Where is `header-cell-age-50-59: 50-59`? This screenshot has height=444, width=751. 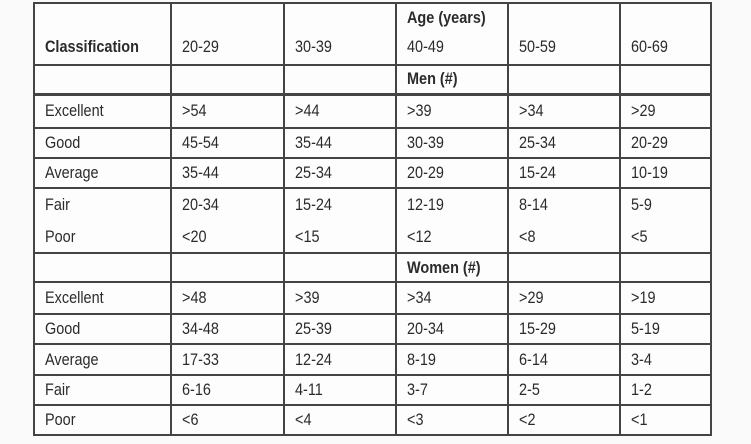 header-cell-age-50-59: 50-59 is located at coordinates (564, 34).